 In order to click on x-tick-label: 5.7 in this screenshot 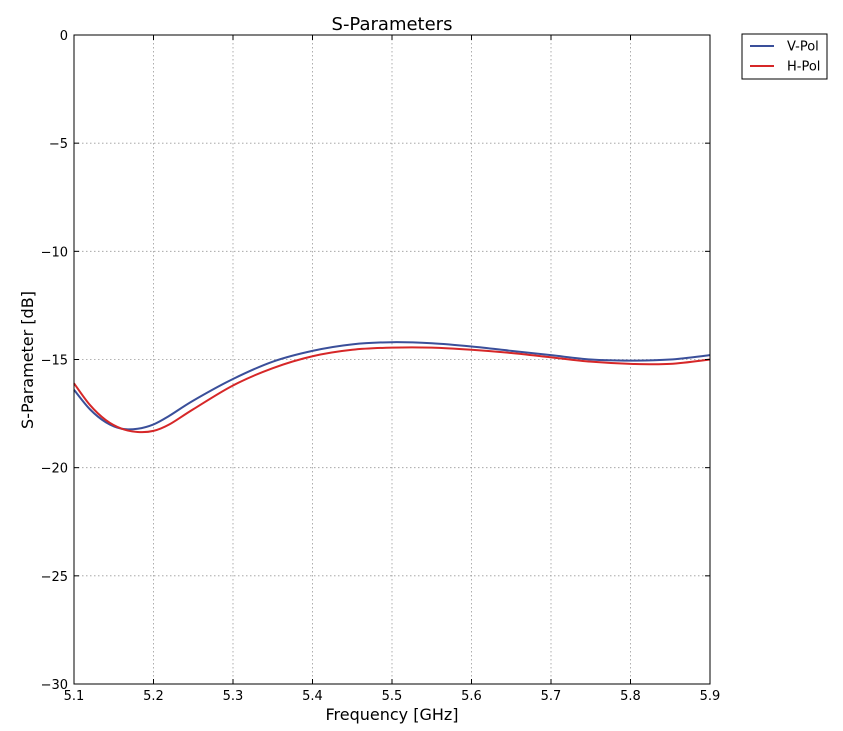, I will do `click(551, 696)`.